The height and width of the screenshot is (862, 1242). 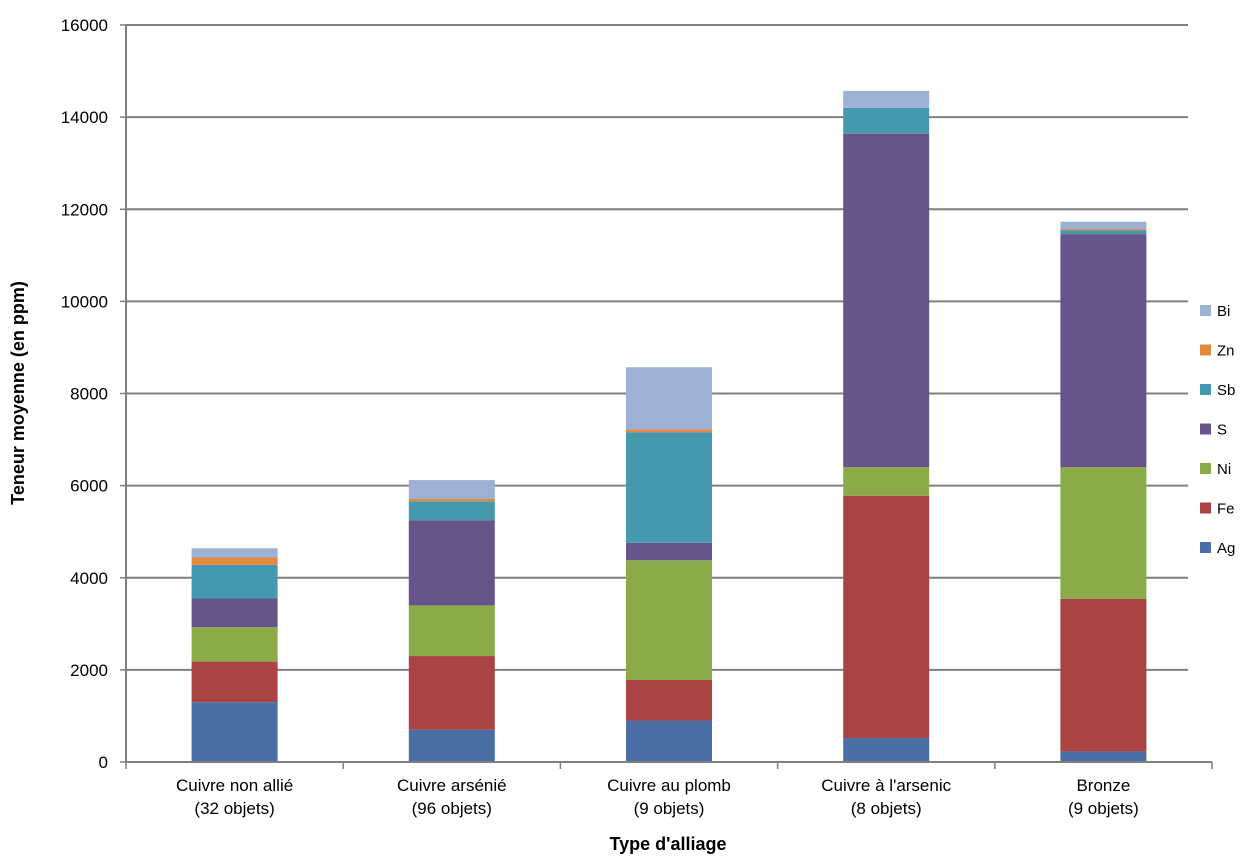 What do you see at coordinates (452, 808) in the screenshot?
I see `category-sublabel: (96 objets)` at bounding box center [452, 808].